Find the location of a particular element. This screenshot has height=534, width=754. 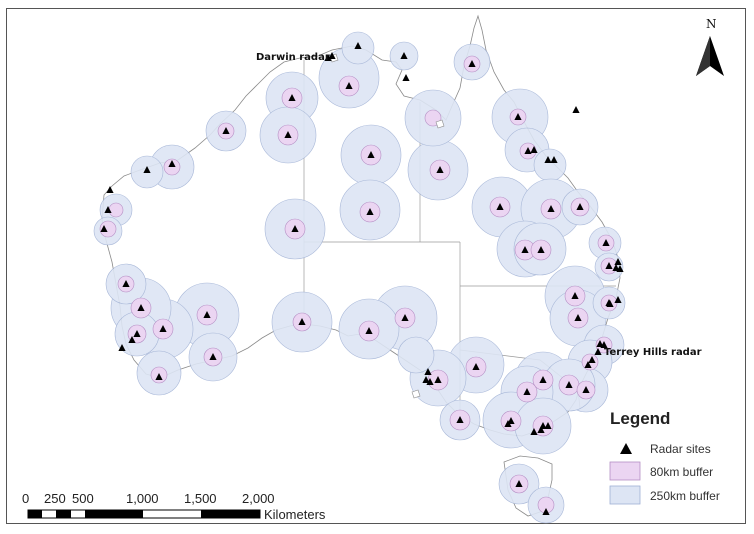

terrey-hills-radar-label: Terrey Hills radar is located at coordinates (653, 352).